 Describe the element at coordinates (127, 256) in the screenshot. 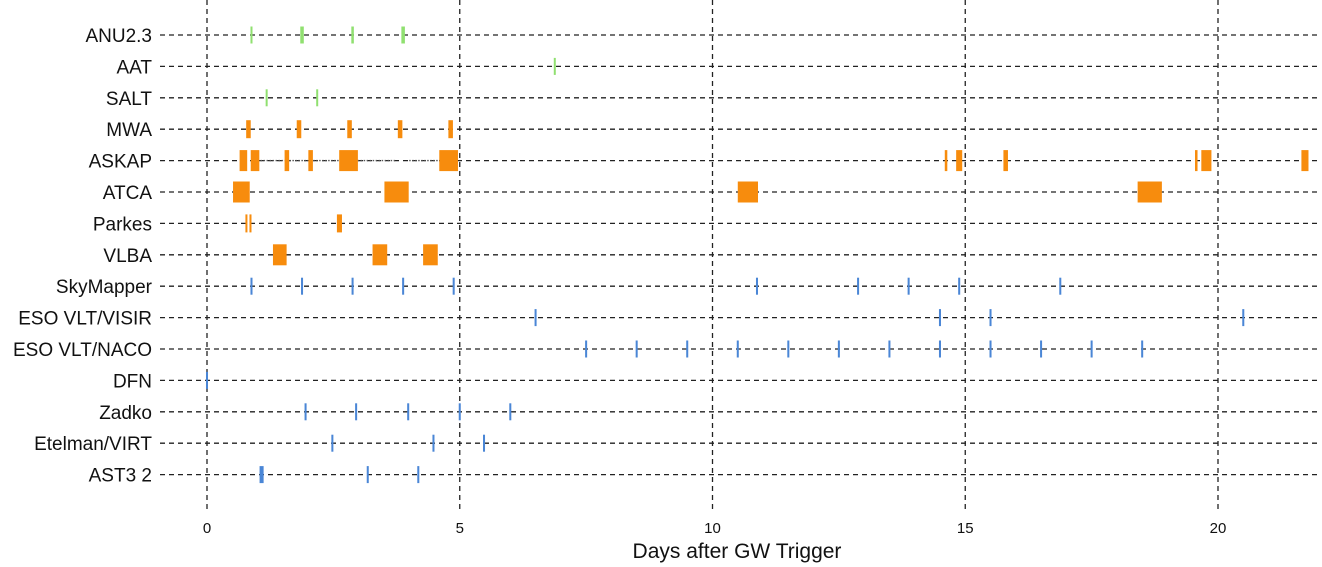

I see `row-label-vlba: VLBA` at that location.